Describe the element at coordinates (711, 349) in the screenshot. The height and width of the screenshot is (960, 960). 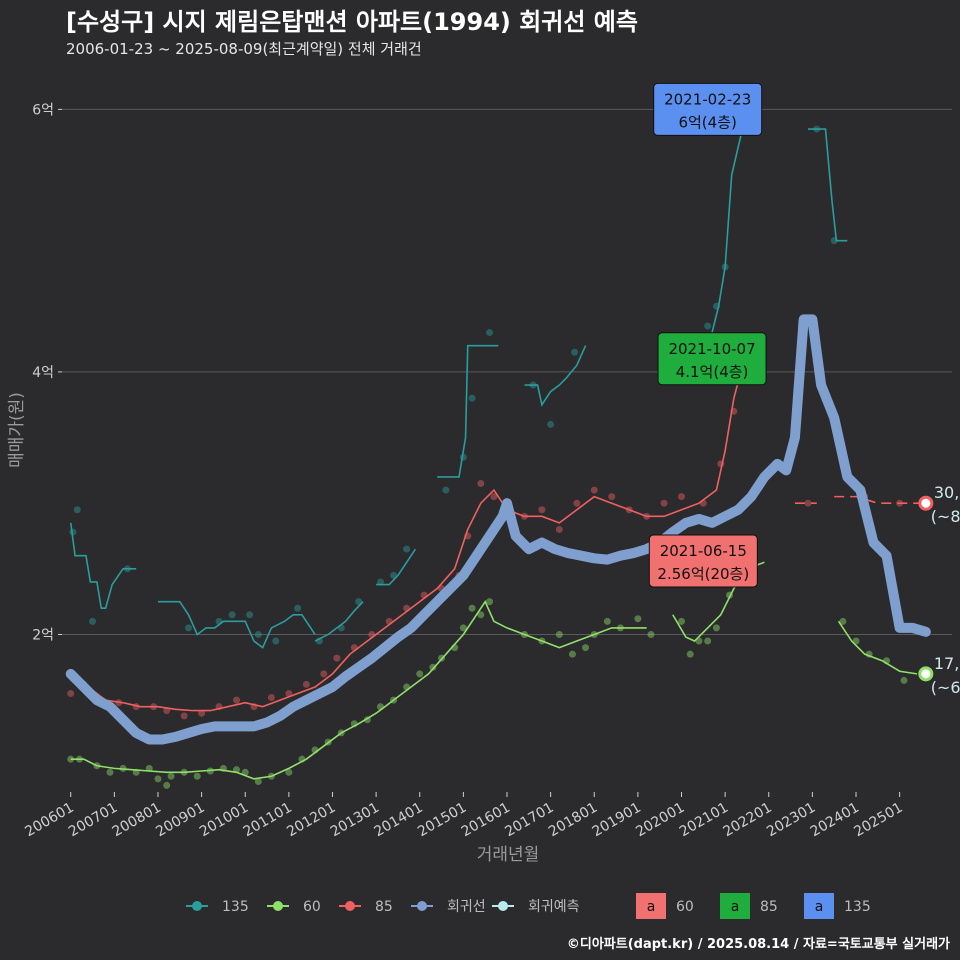
I see `annotation-date-1: 2021-10-07` at that location.